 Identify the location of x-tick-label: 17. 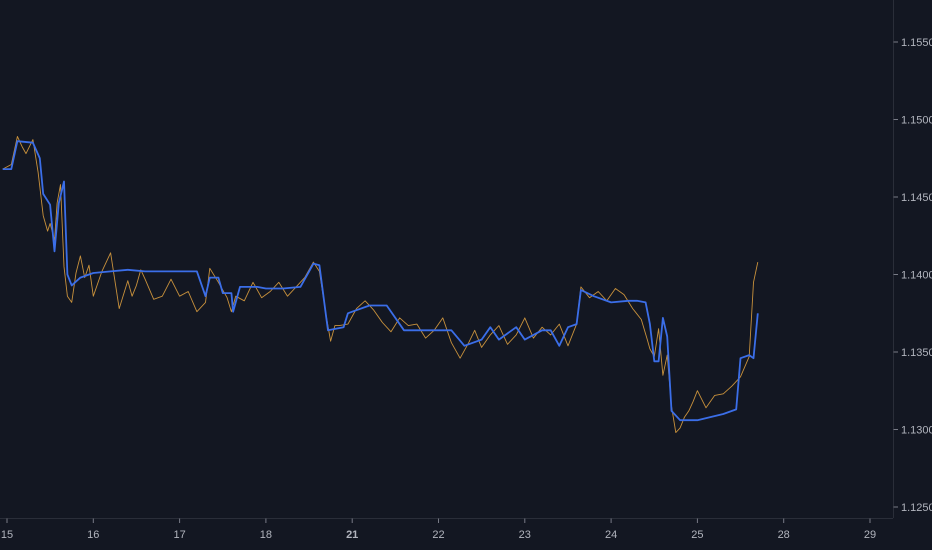
(179, 535).